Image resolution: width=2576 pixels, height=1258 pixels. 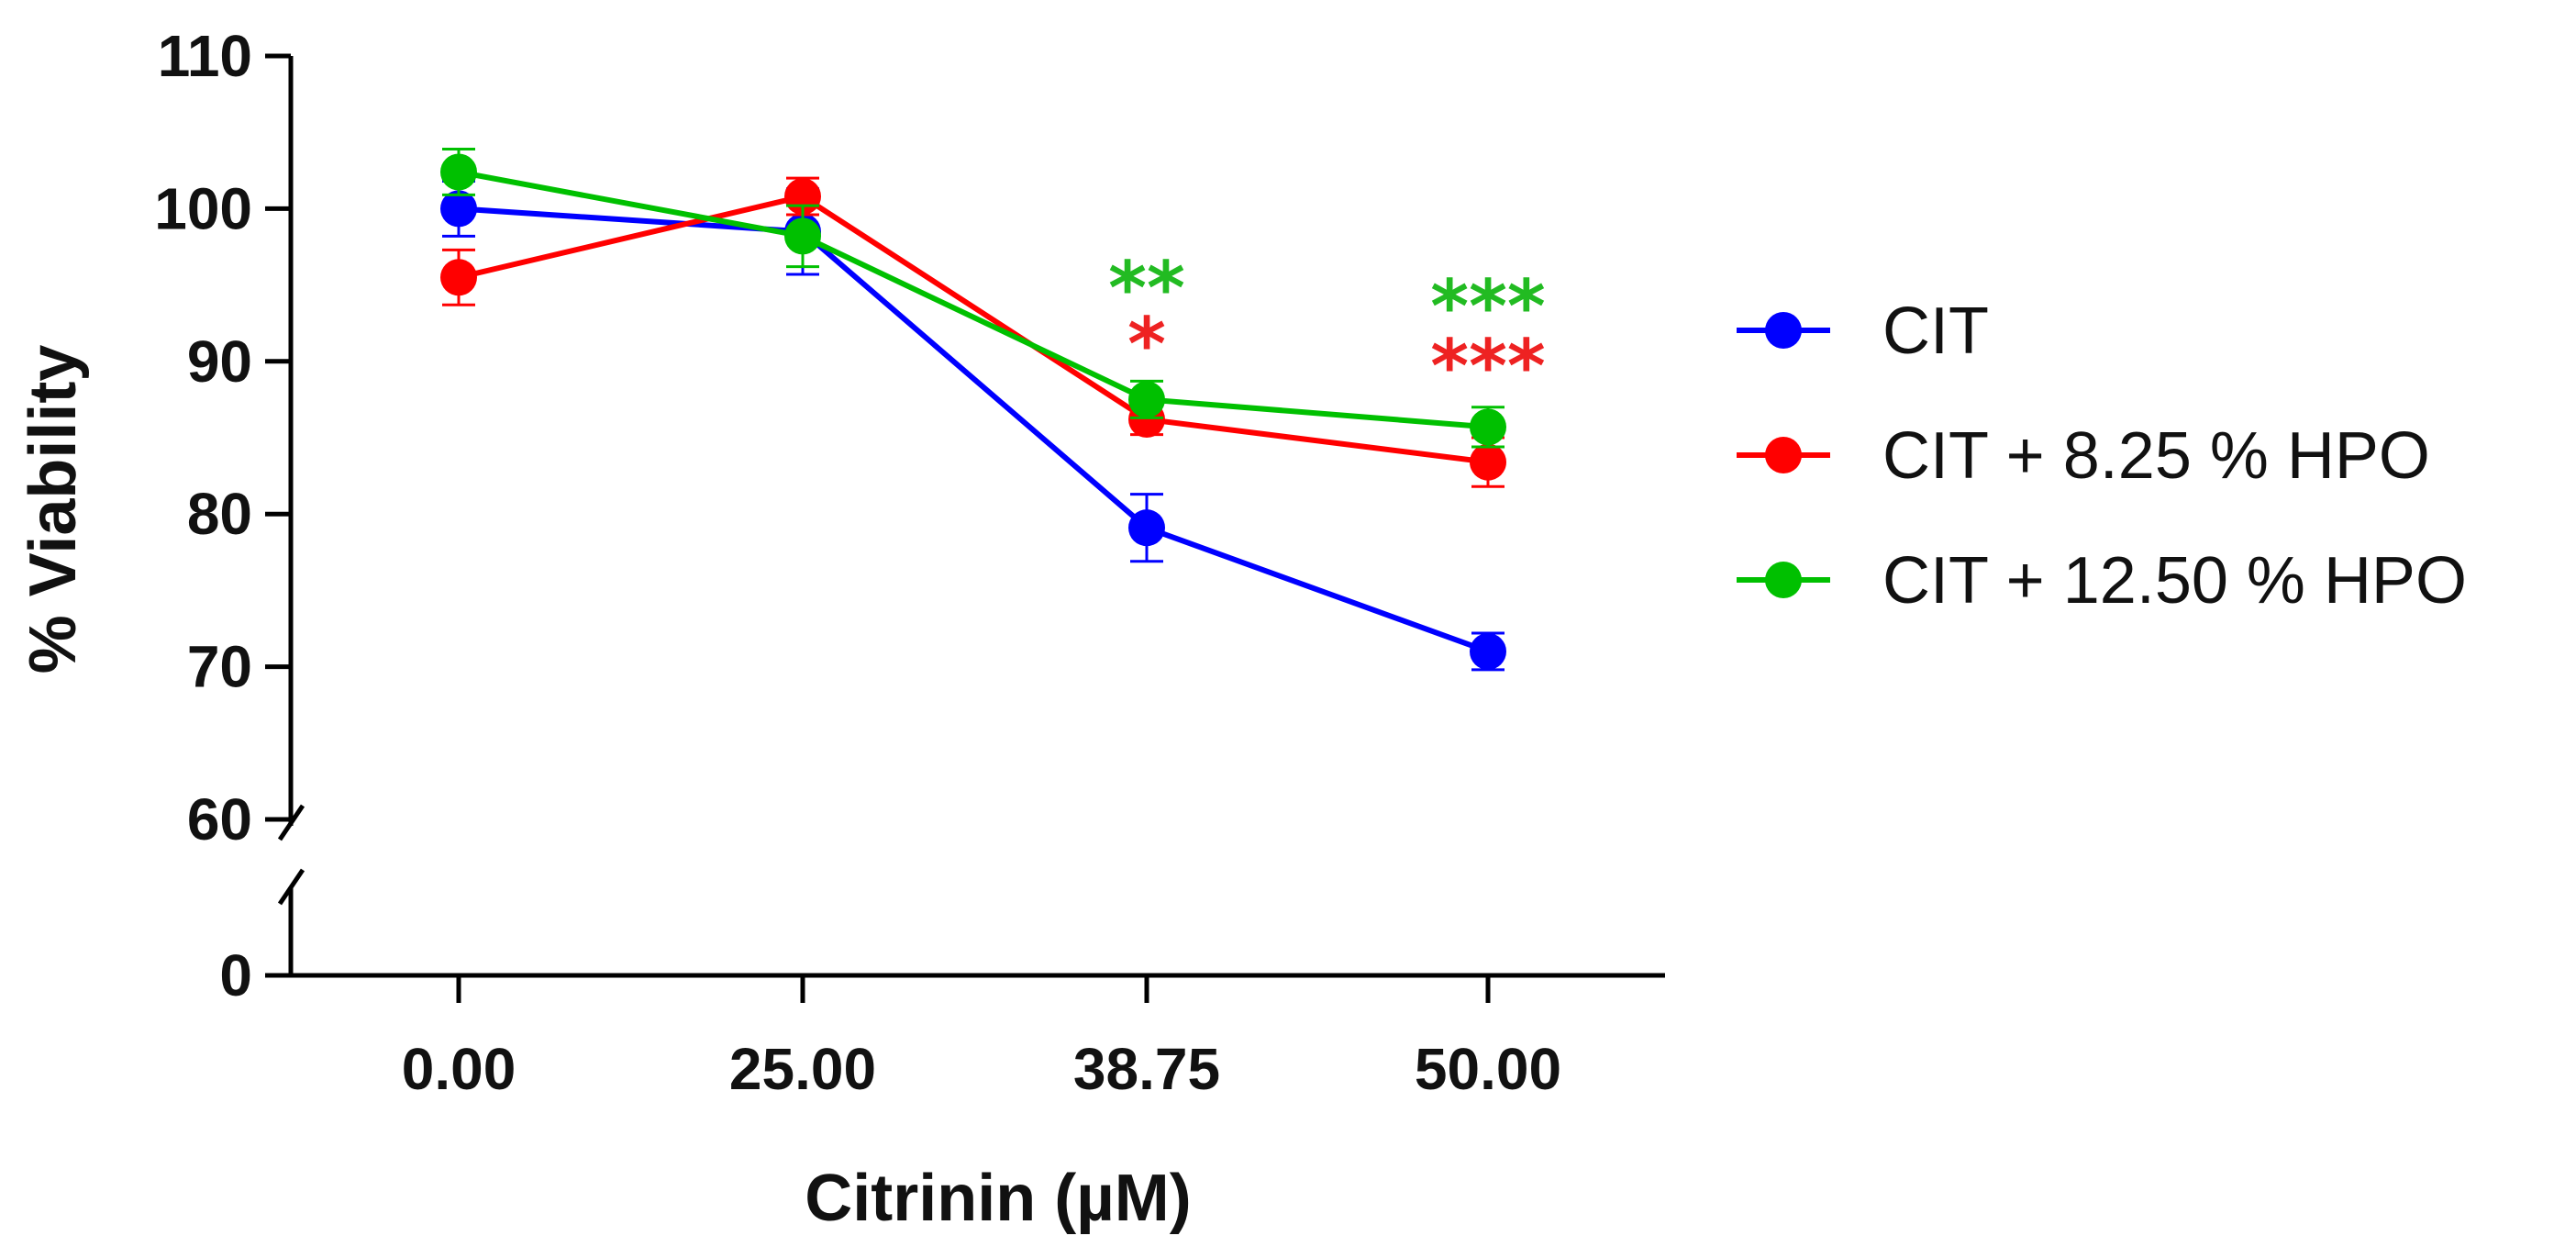 What do you see at coordinates (219, 819) in the screenshot?
I see `y-tick-label: 60` at bounding box center [219, 819].